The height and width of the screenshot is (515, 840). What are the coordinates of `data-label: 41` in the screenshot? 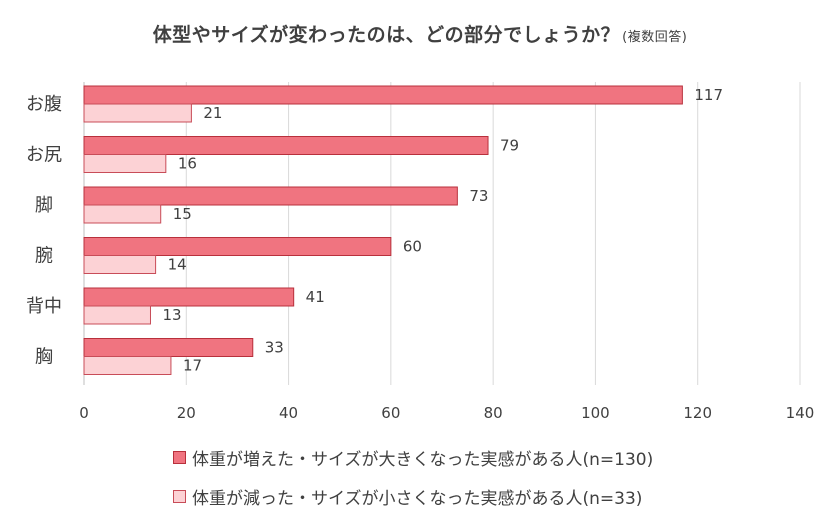 It's located at (315, 297).